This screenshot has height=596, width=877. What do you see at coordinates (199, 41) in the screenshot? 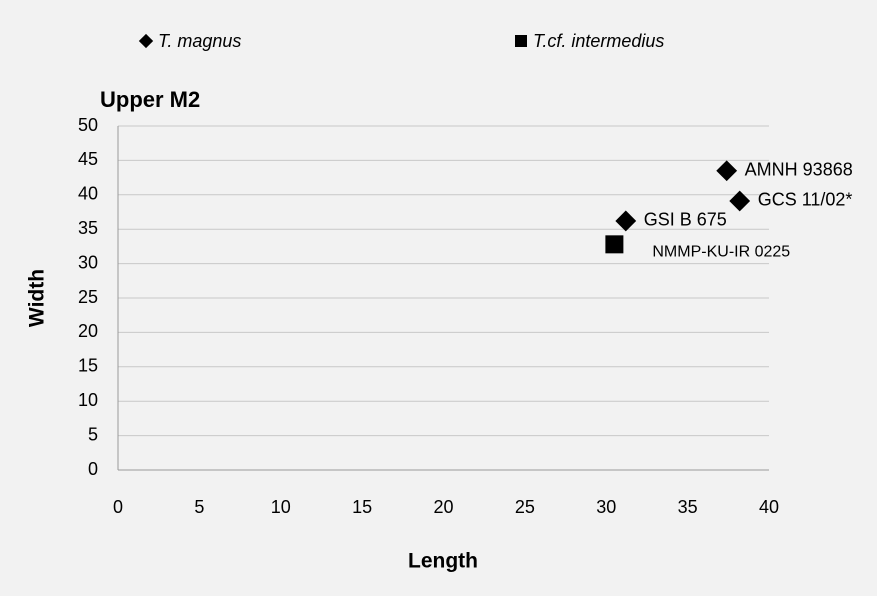
I see `legend-label: T. magnus` at bounding box center [199, 41].